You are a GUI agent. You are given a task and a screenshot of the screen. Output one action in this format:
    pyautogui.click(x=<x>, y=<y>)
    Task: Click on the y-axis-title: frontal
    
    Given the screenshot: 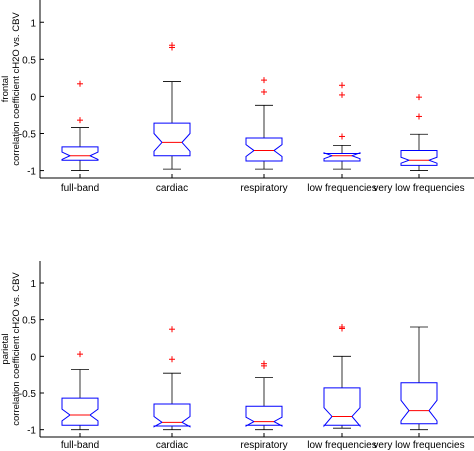 What is the action you would take?
    pyautogui.click(x=5, y=89)
    